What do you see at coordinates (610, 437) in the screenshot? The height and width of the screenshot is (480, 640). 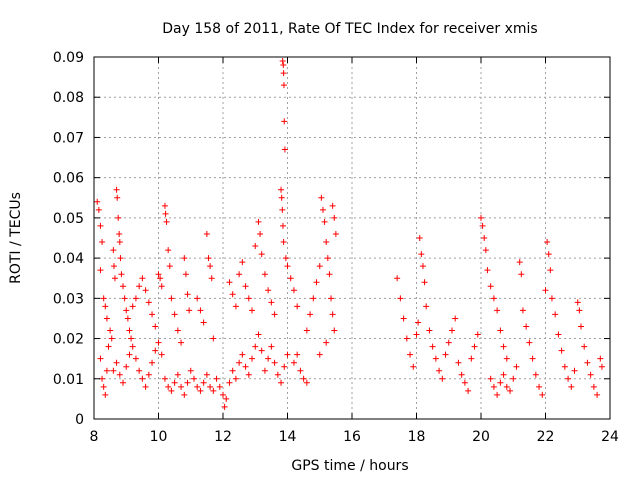 I see `x-tick-label: 24` at bounding box center [610, 437].